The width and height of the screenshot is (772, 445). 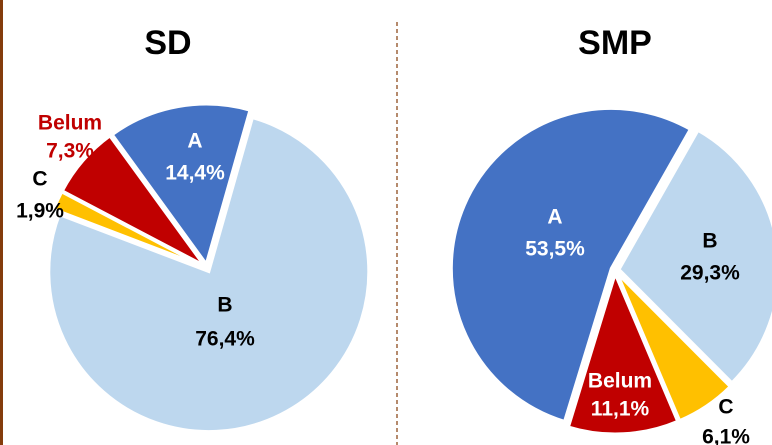 I want to click on chart-title: SMP, so click(x=615, y=43).